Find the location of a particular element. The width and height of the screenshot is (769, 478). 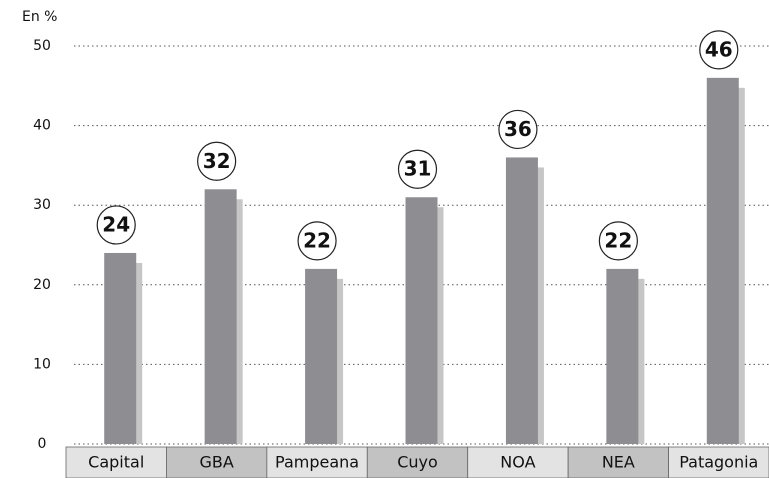

x-tick-label: Capital is located at coordinates (116, 462).